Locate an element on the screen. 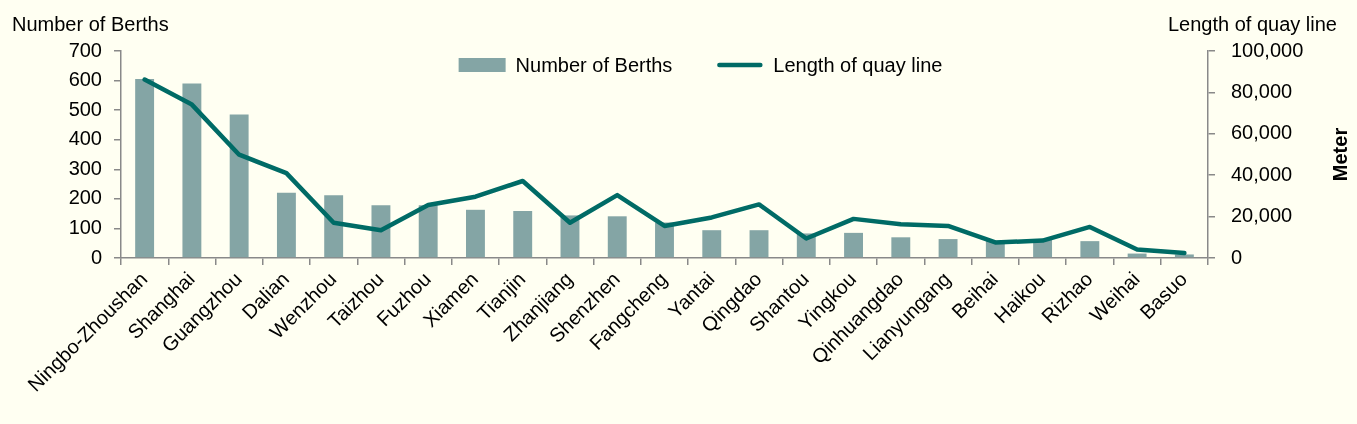  y2-tick-label: 80,000 is located at coordinates (1262, 90).